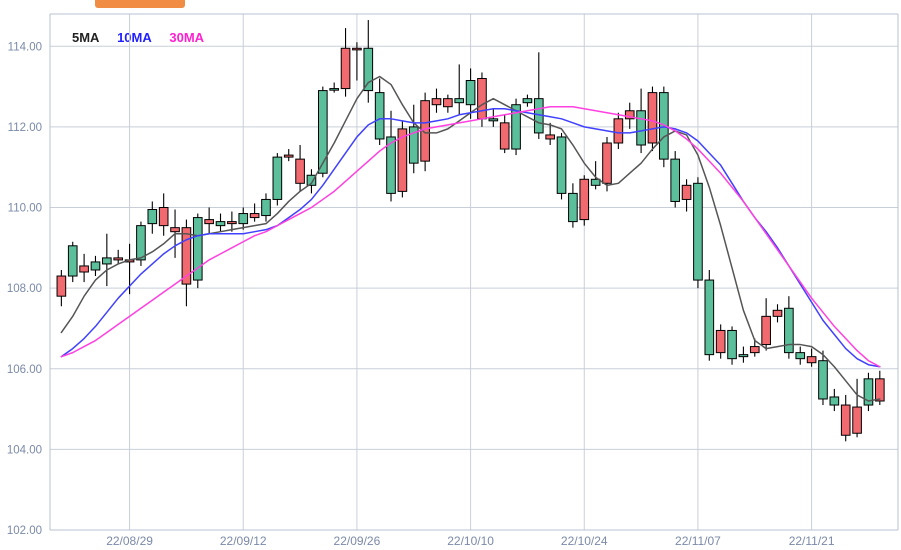  What do you see at coordinates (24, 370) in the screenshot?
I see `y-axis-tick-label: 106.00` at bounding box center [24, 370].